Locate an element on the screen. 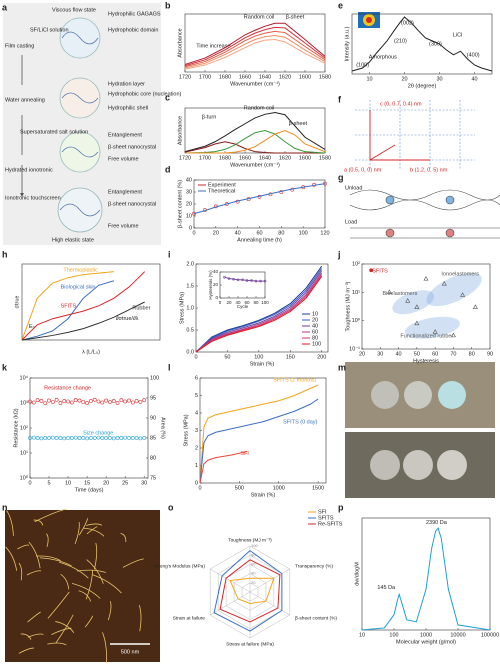  x-tick-label: 1680 is located at coordinates (225, 77).